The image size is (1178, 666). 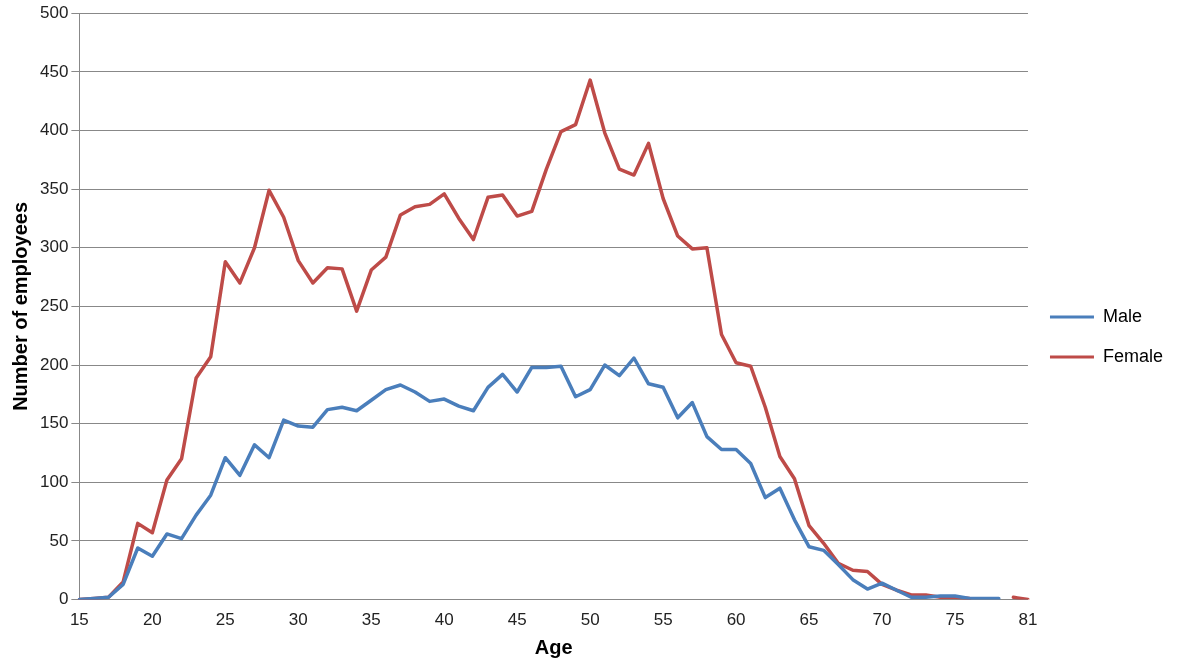 I want to click on x-axis-title: Age, so click(x=553, y=646).